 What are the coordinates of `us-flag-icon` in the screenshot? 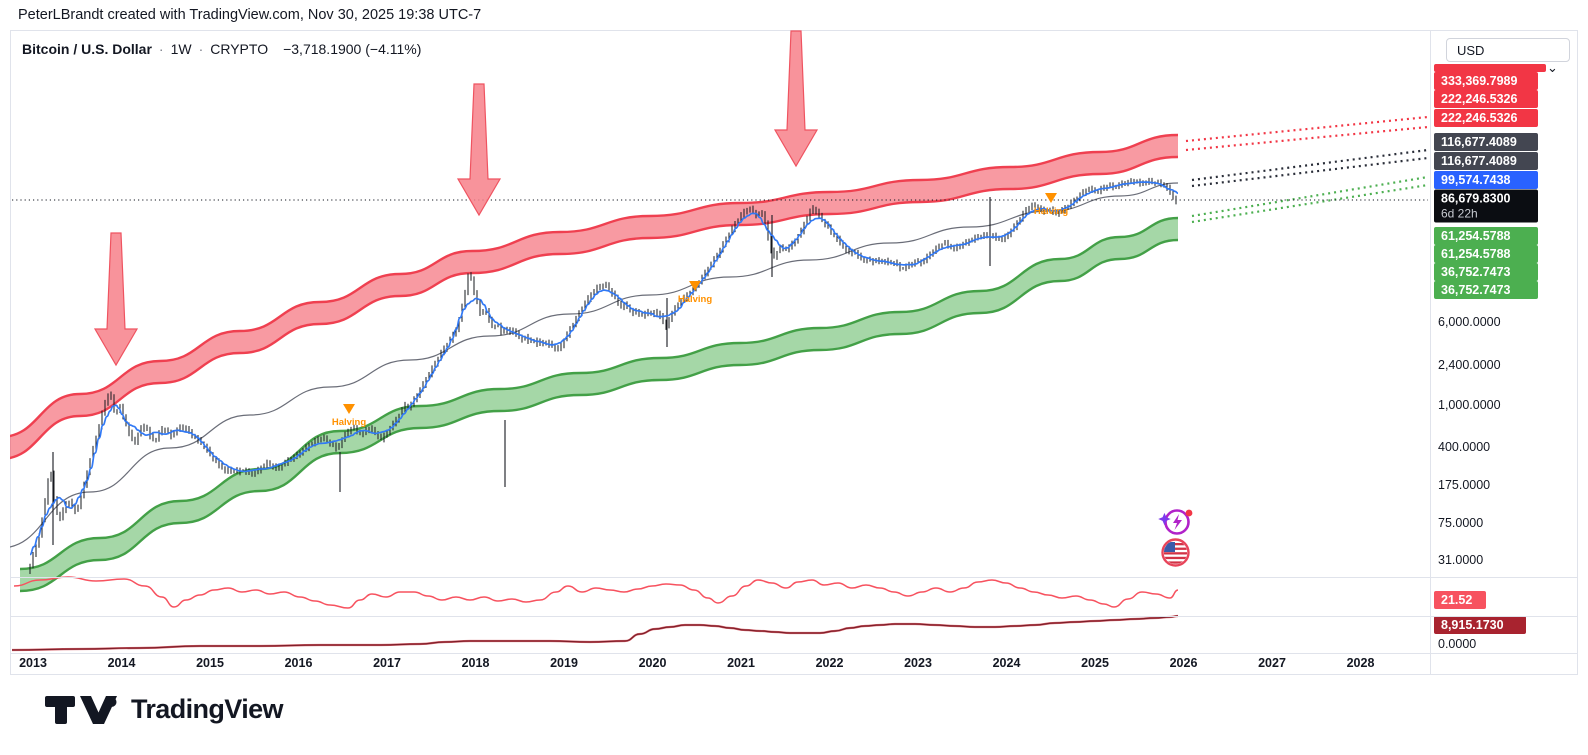 It's located at (1175, 552).